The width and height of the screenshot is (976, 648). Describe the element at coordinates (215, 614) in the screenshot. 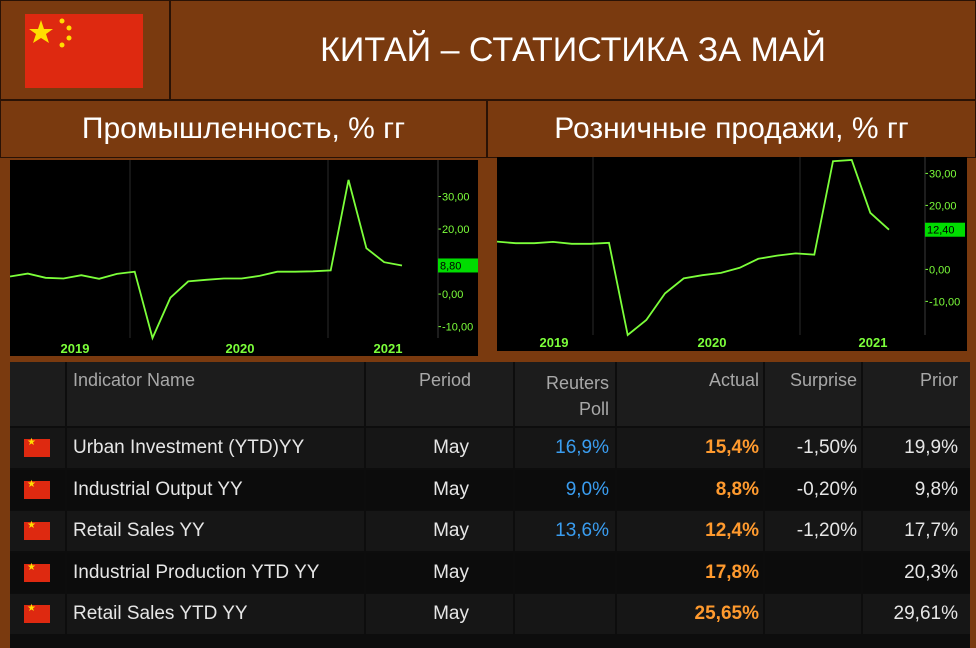

I see `cell-name: Retail Sales YTD YY` at that location.